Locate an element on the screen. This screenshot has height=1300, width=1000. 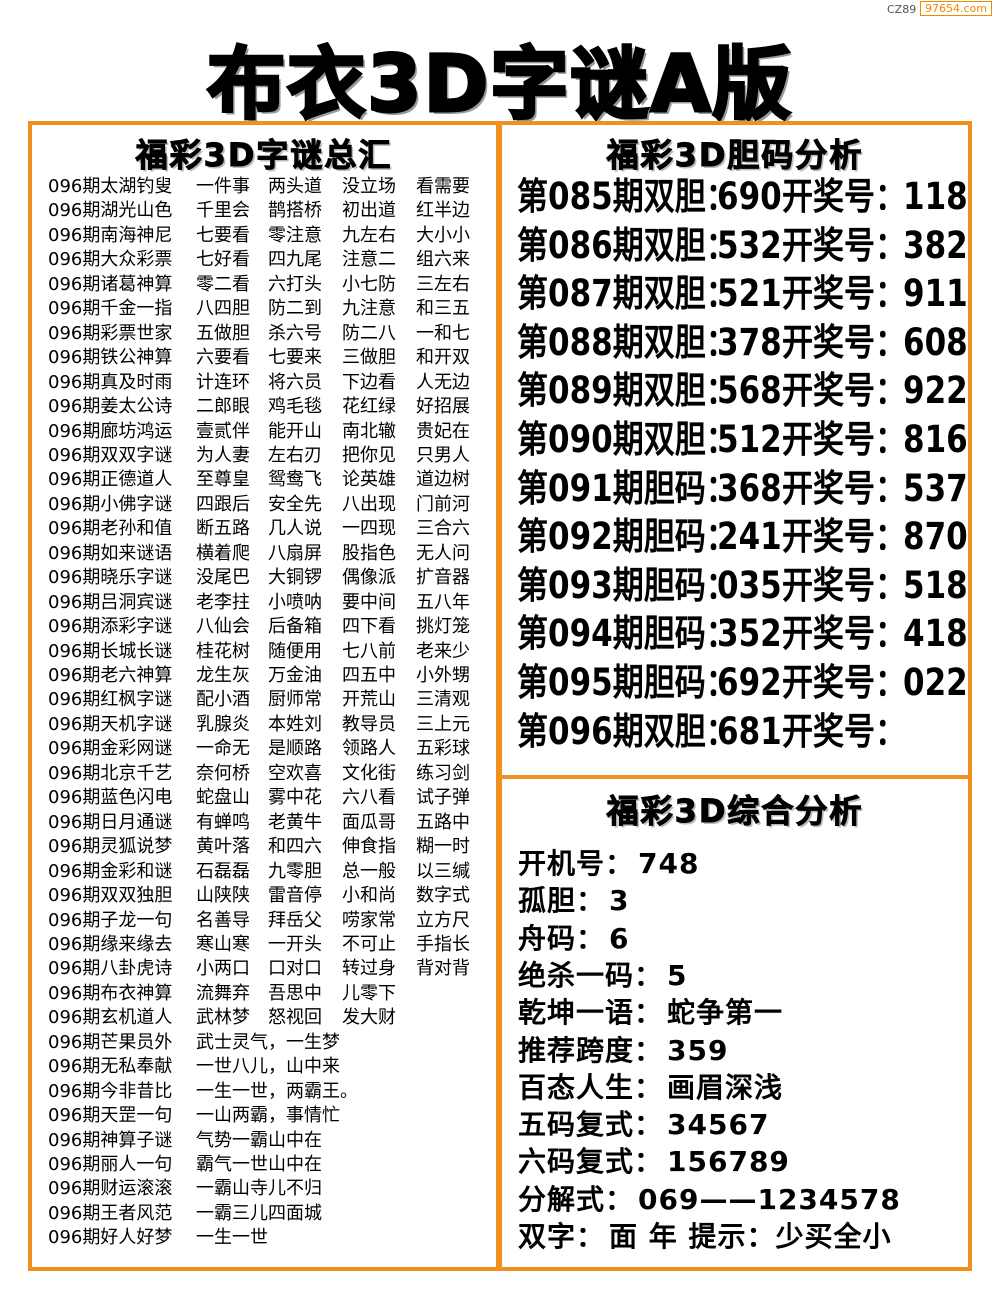
riddle-source: 096期双双独胆 is located at coordinates (110, 896).